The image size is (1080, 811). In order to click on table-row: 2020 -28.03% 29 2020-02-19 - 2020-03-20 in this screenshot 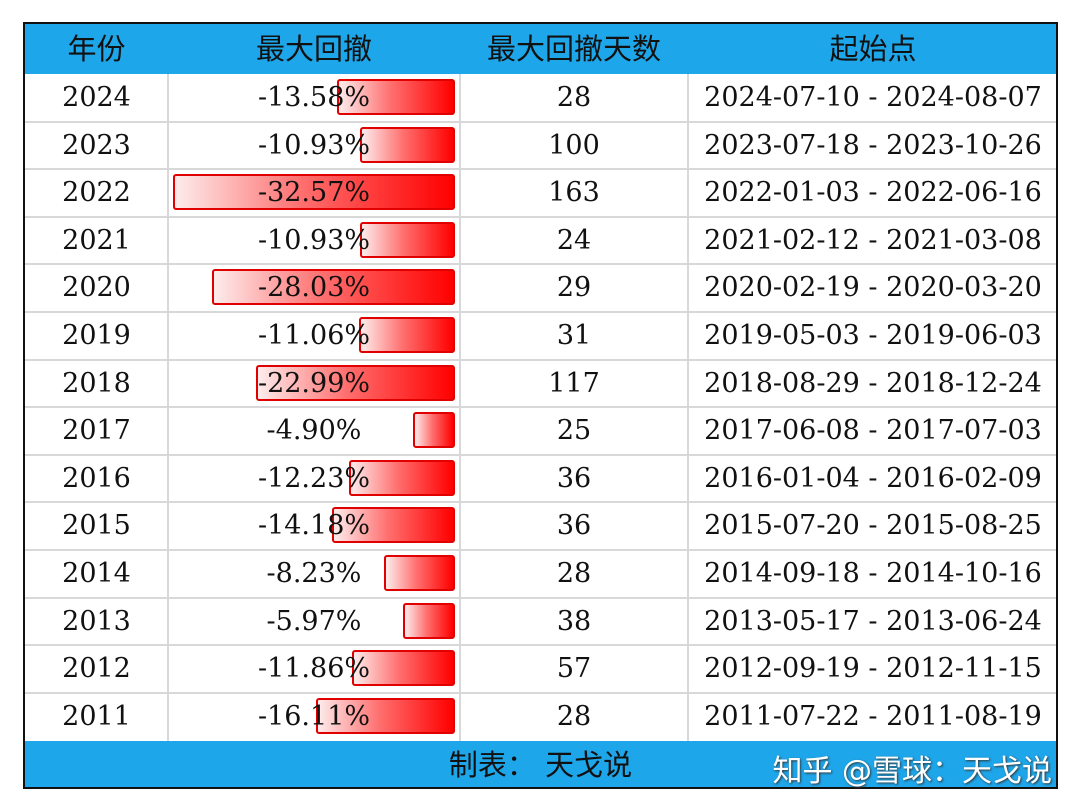, I will do `click(540, 287)`.